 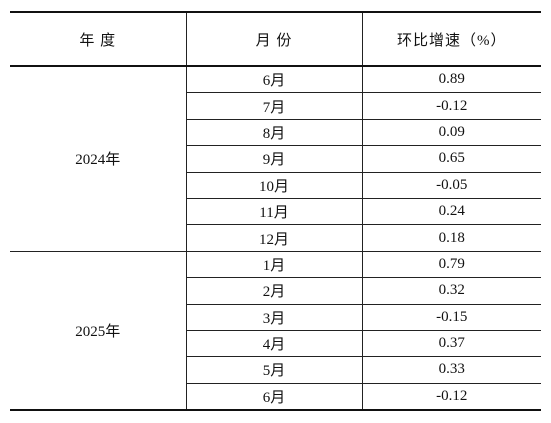 What do you see at coordinates (98, 158) in the screenshot?
I see `year-cell: 2024年` at bounding box center [98, 158].